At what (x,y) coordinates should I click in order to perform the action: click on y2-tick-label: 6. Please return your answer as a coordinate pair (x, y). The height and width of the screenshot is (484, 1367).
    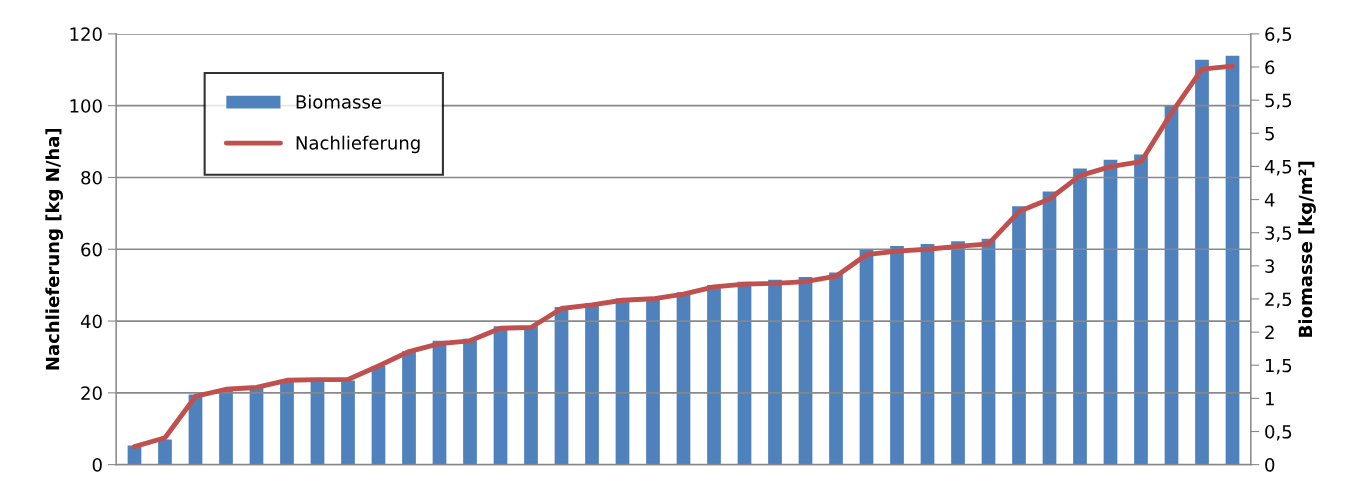
    Looking at the image, I should click on (1270, 67).